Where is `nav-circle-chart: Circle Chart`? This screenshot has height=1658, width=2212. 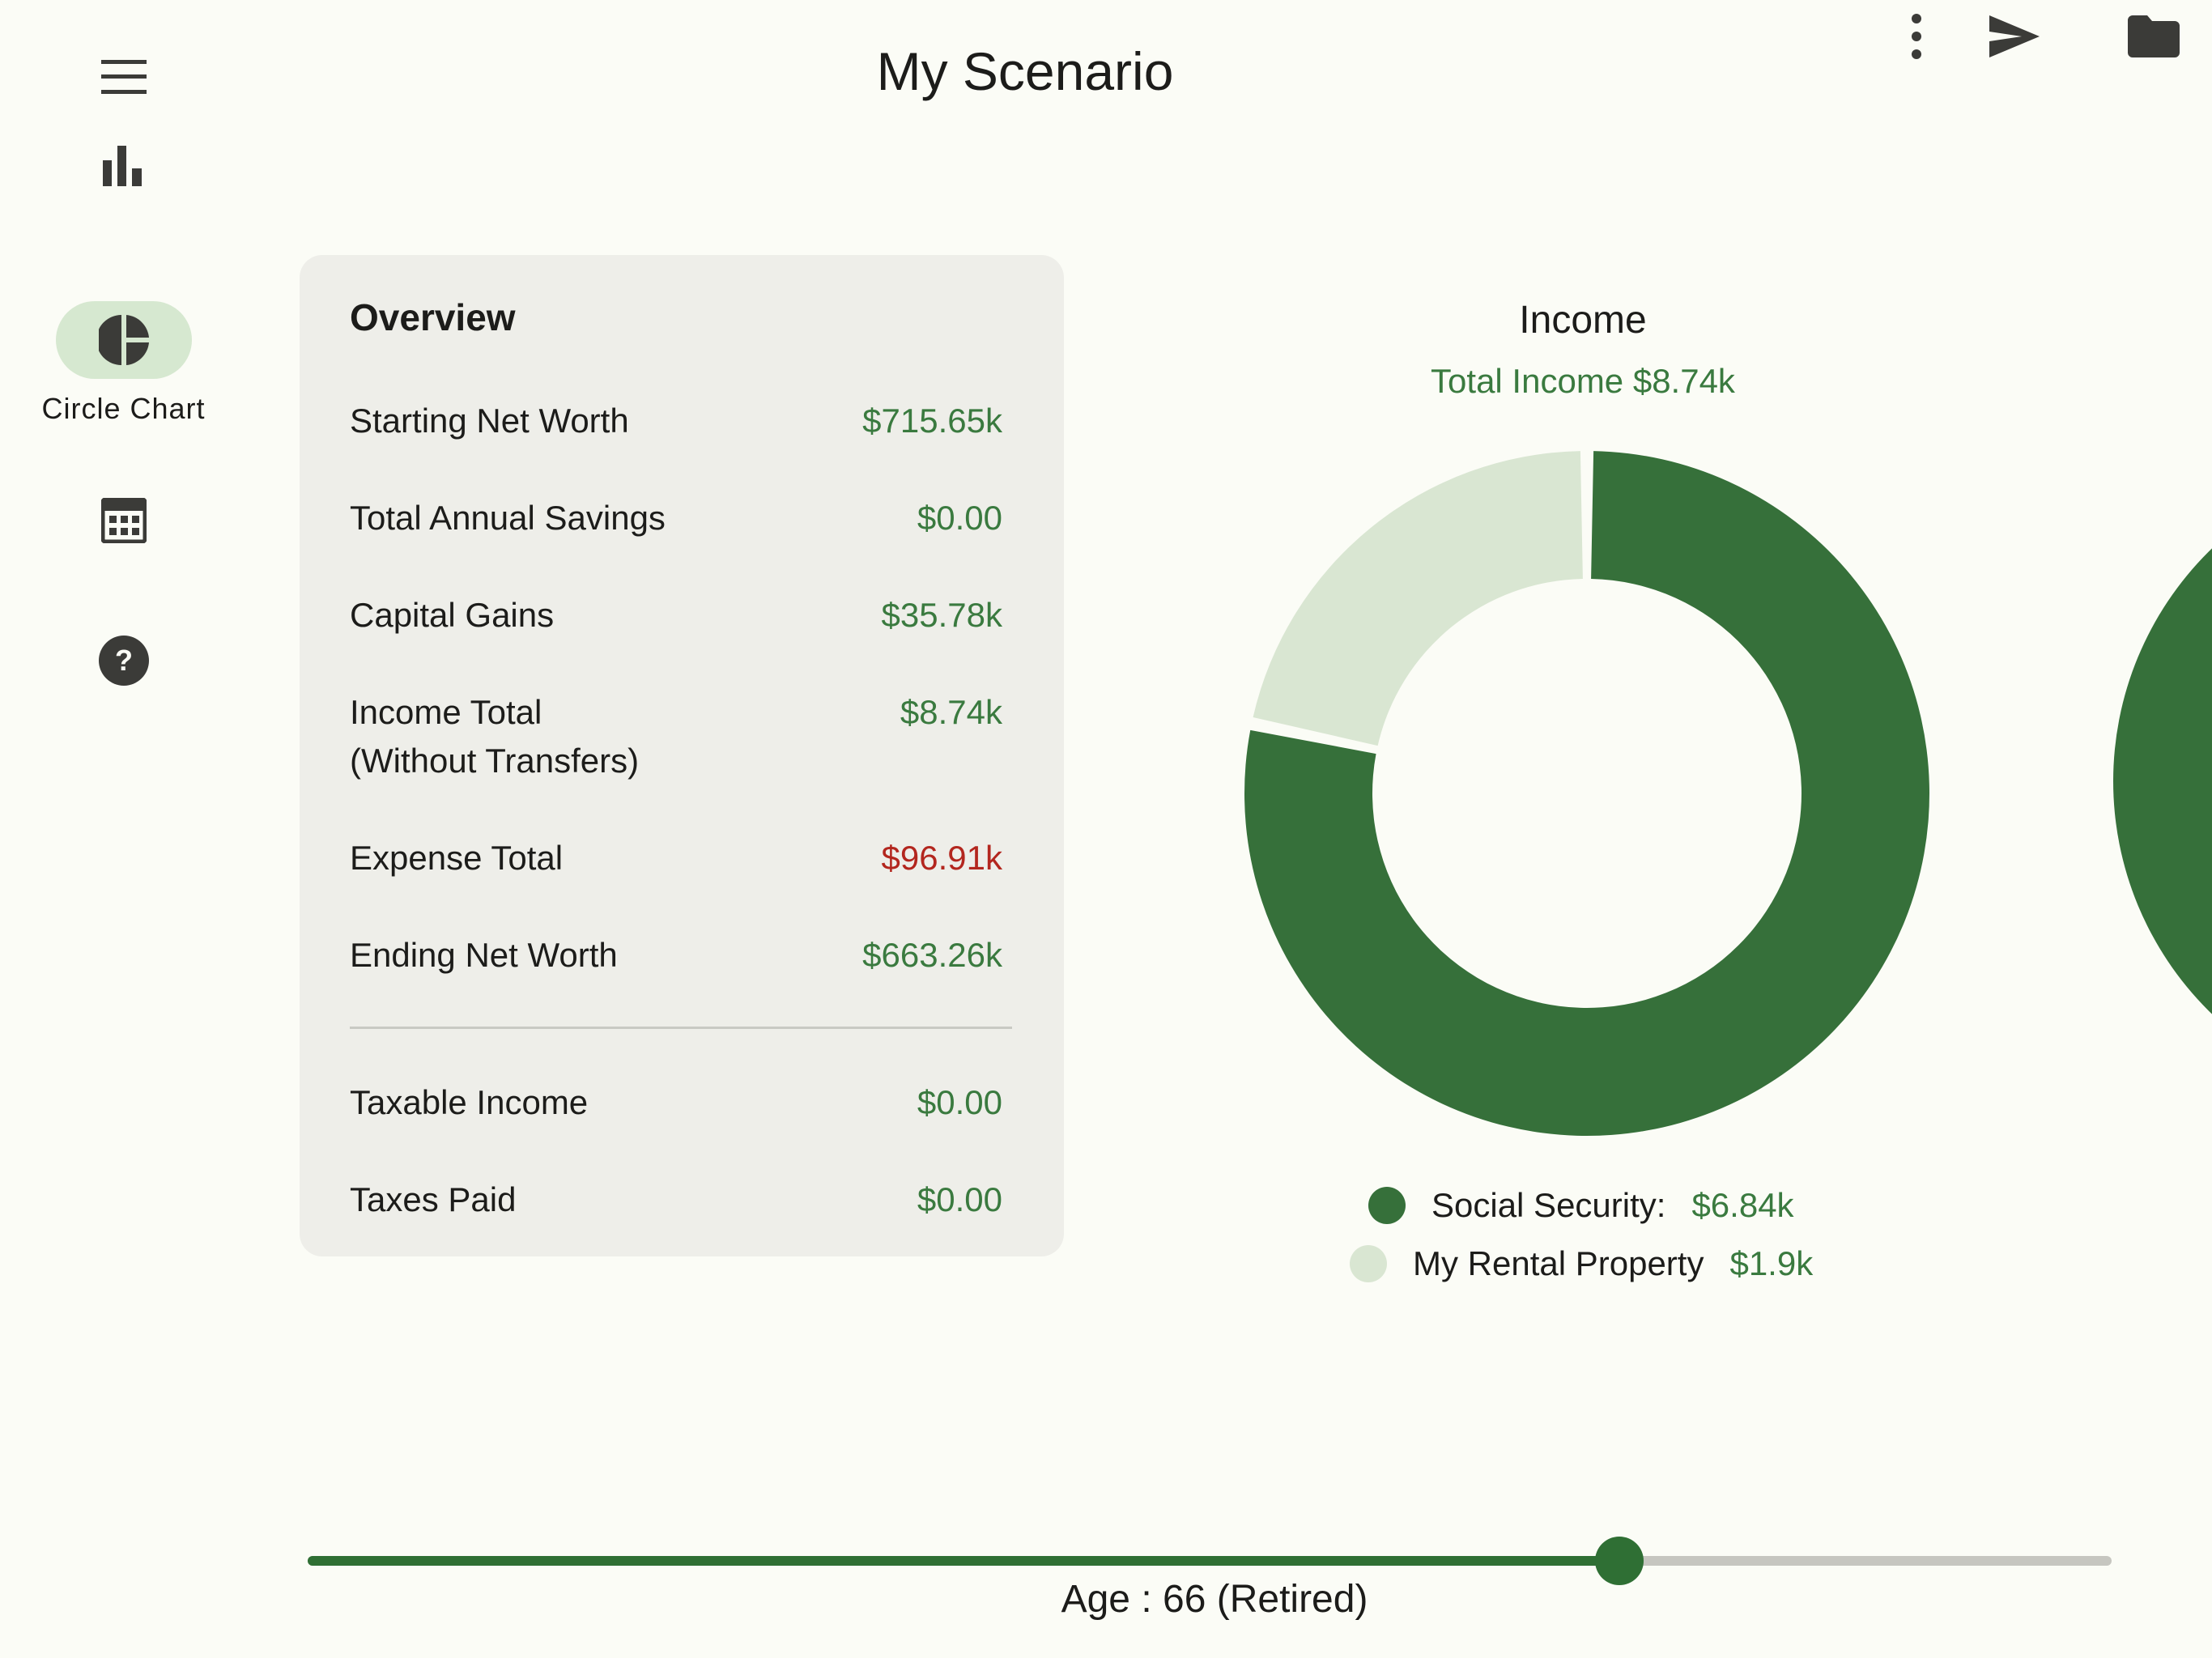 nav-circle-chart: Circle Chart is located at coordinates (123, 363).